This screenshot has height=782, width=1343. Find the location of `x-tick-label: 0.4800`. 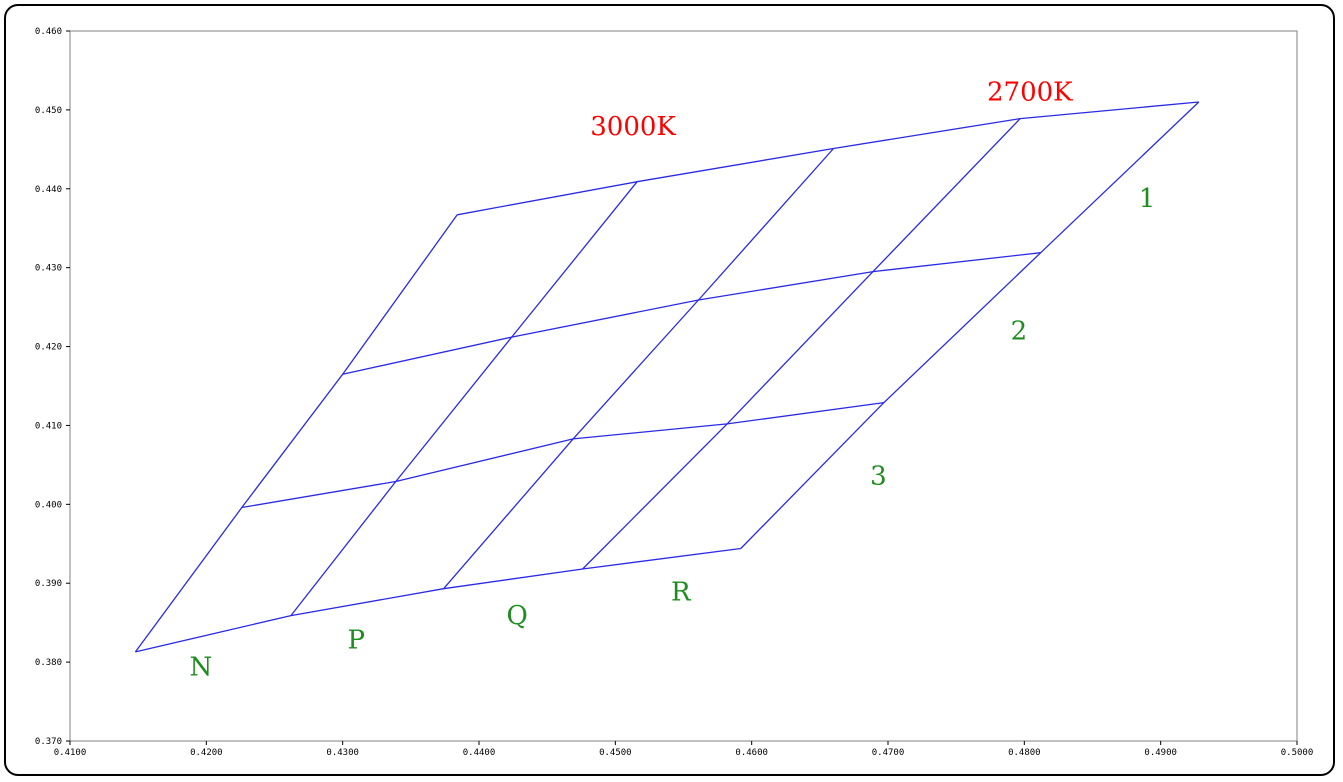

x-tick-label: 0.4800 is located at coordinates (1024, 753).